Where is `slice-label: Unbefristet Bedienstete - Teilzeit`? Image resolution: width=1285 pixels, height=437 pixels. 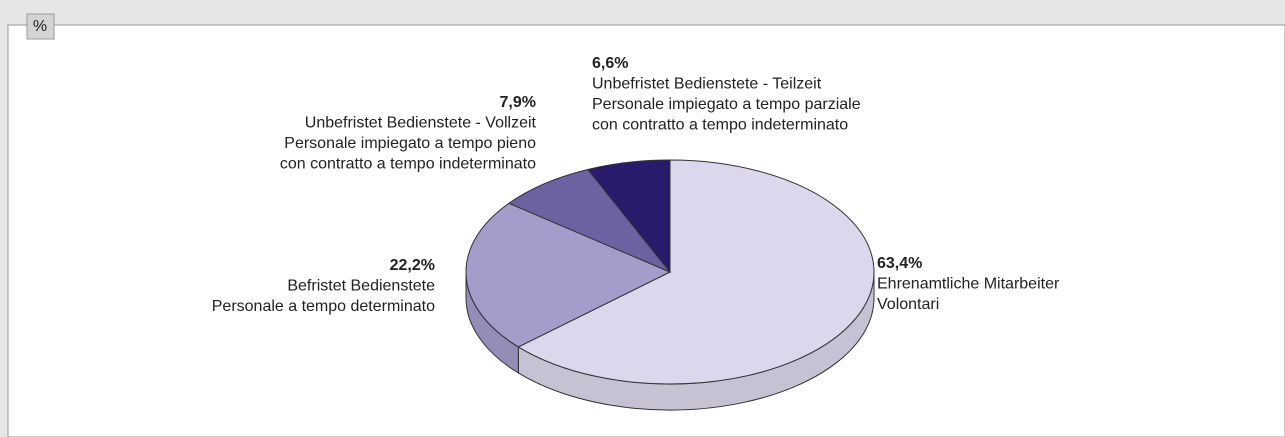 slice-label: Unbefristet Bedienstete - Teilzeit is located at coordinates (707, 84).